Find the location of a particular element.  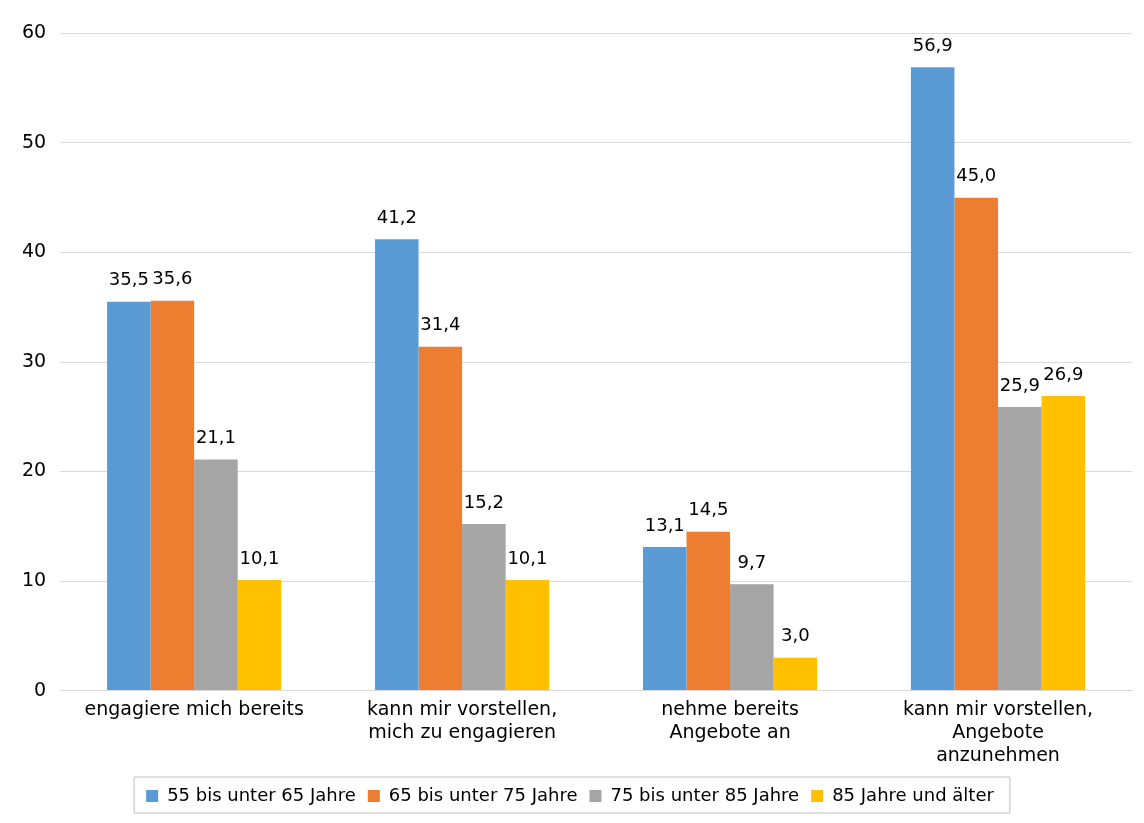

data-label: 26,9 is located at coordinates (1063, 373).